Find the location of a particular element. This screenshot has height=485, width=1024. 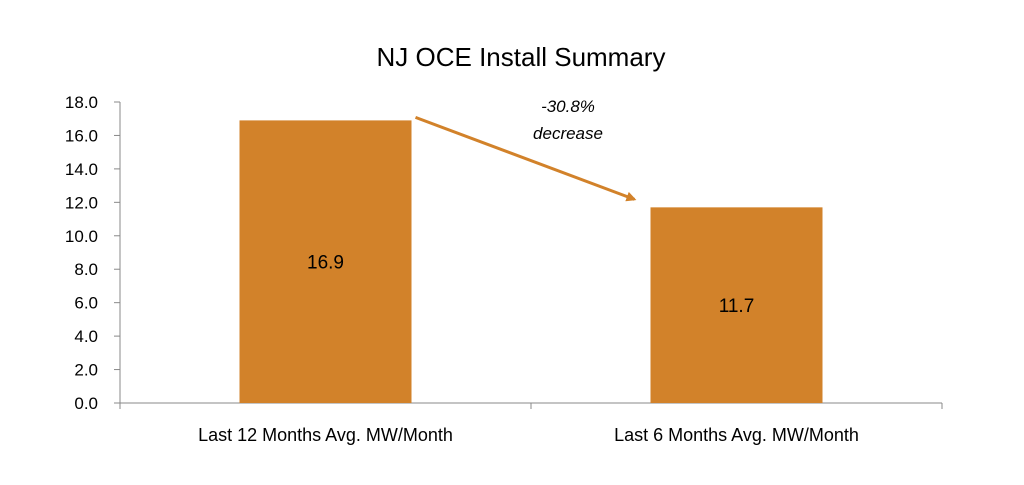

bar-data-label: 16.9 is located at coordinates (325, 263).